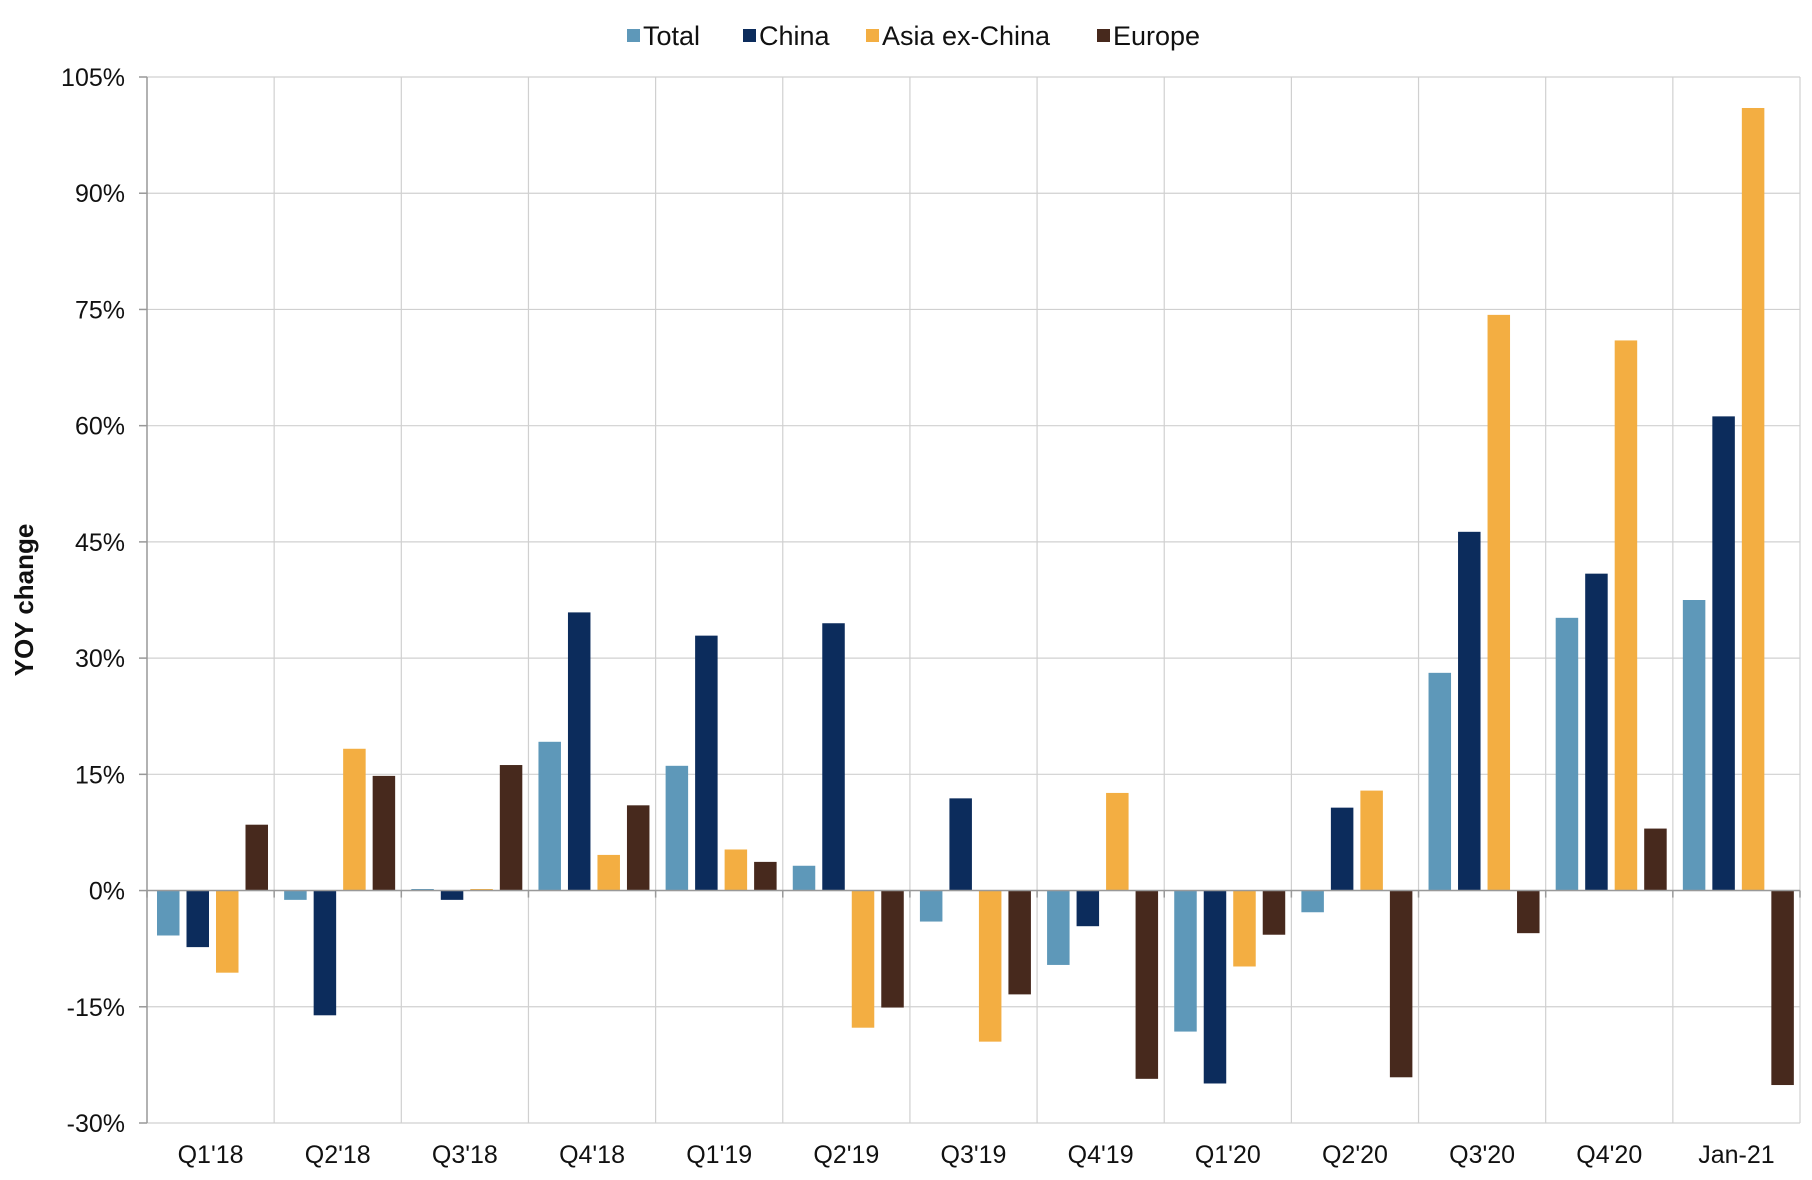 Image resolution: width=1812 pixels, height=1180 pixels. I want to click on y-tick-label: 15%, so click(100, 775).